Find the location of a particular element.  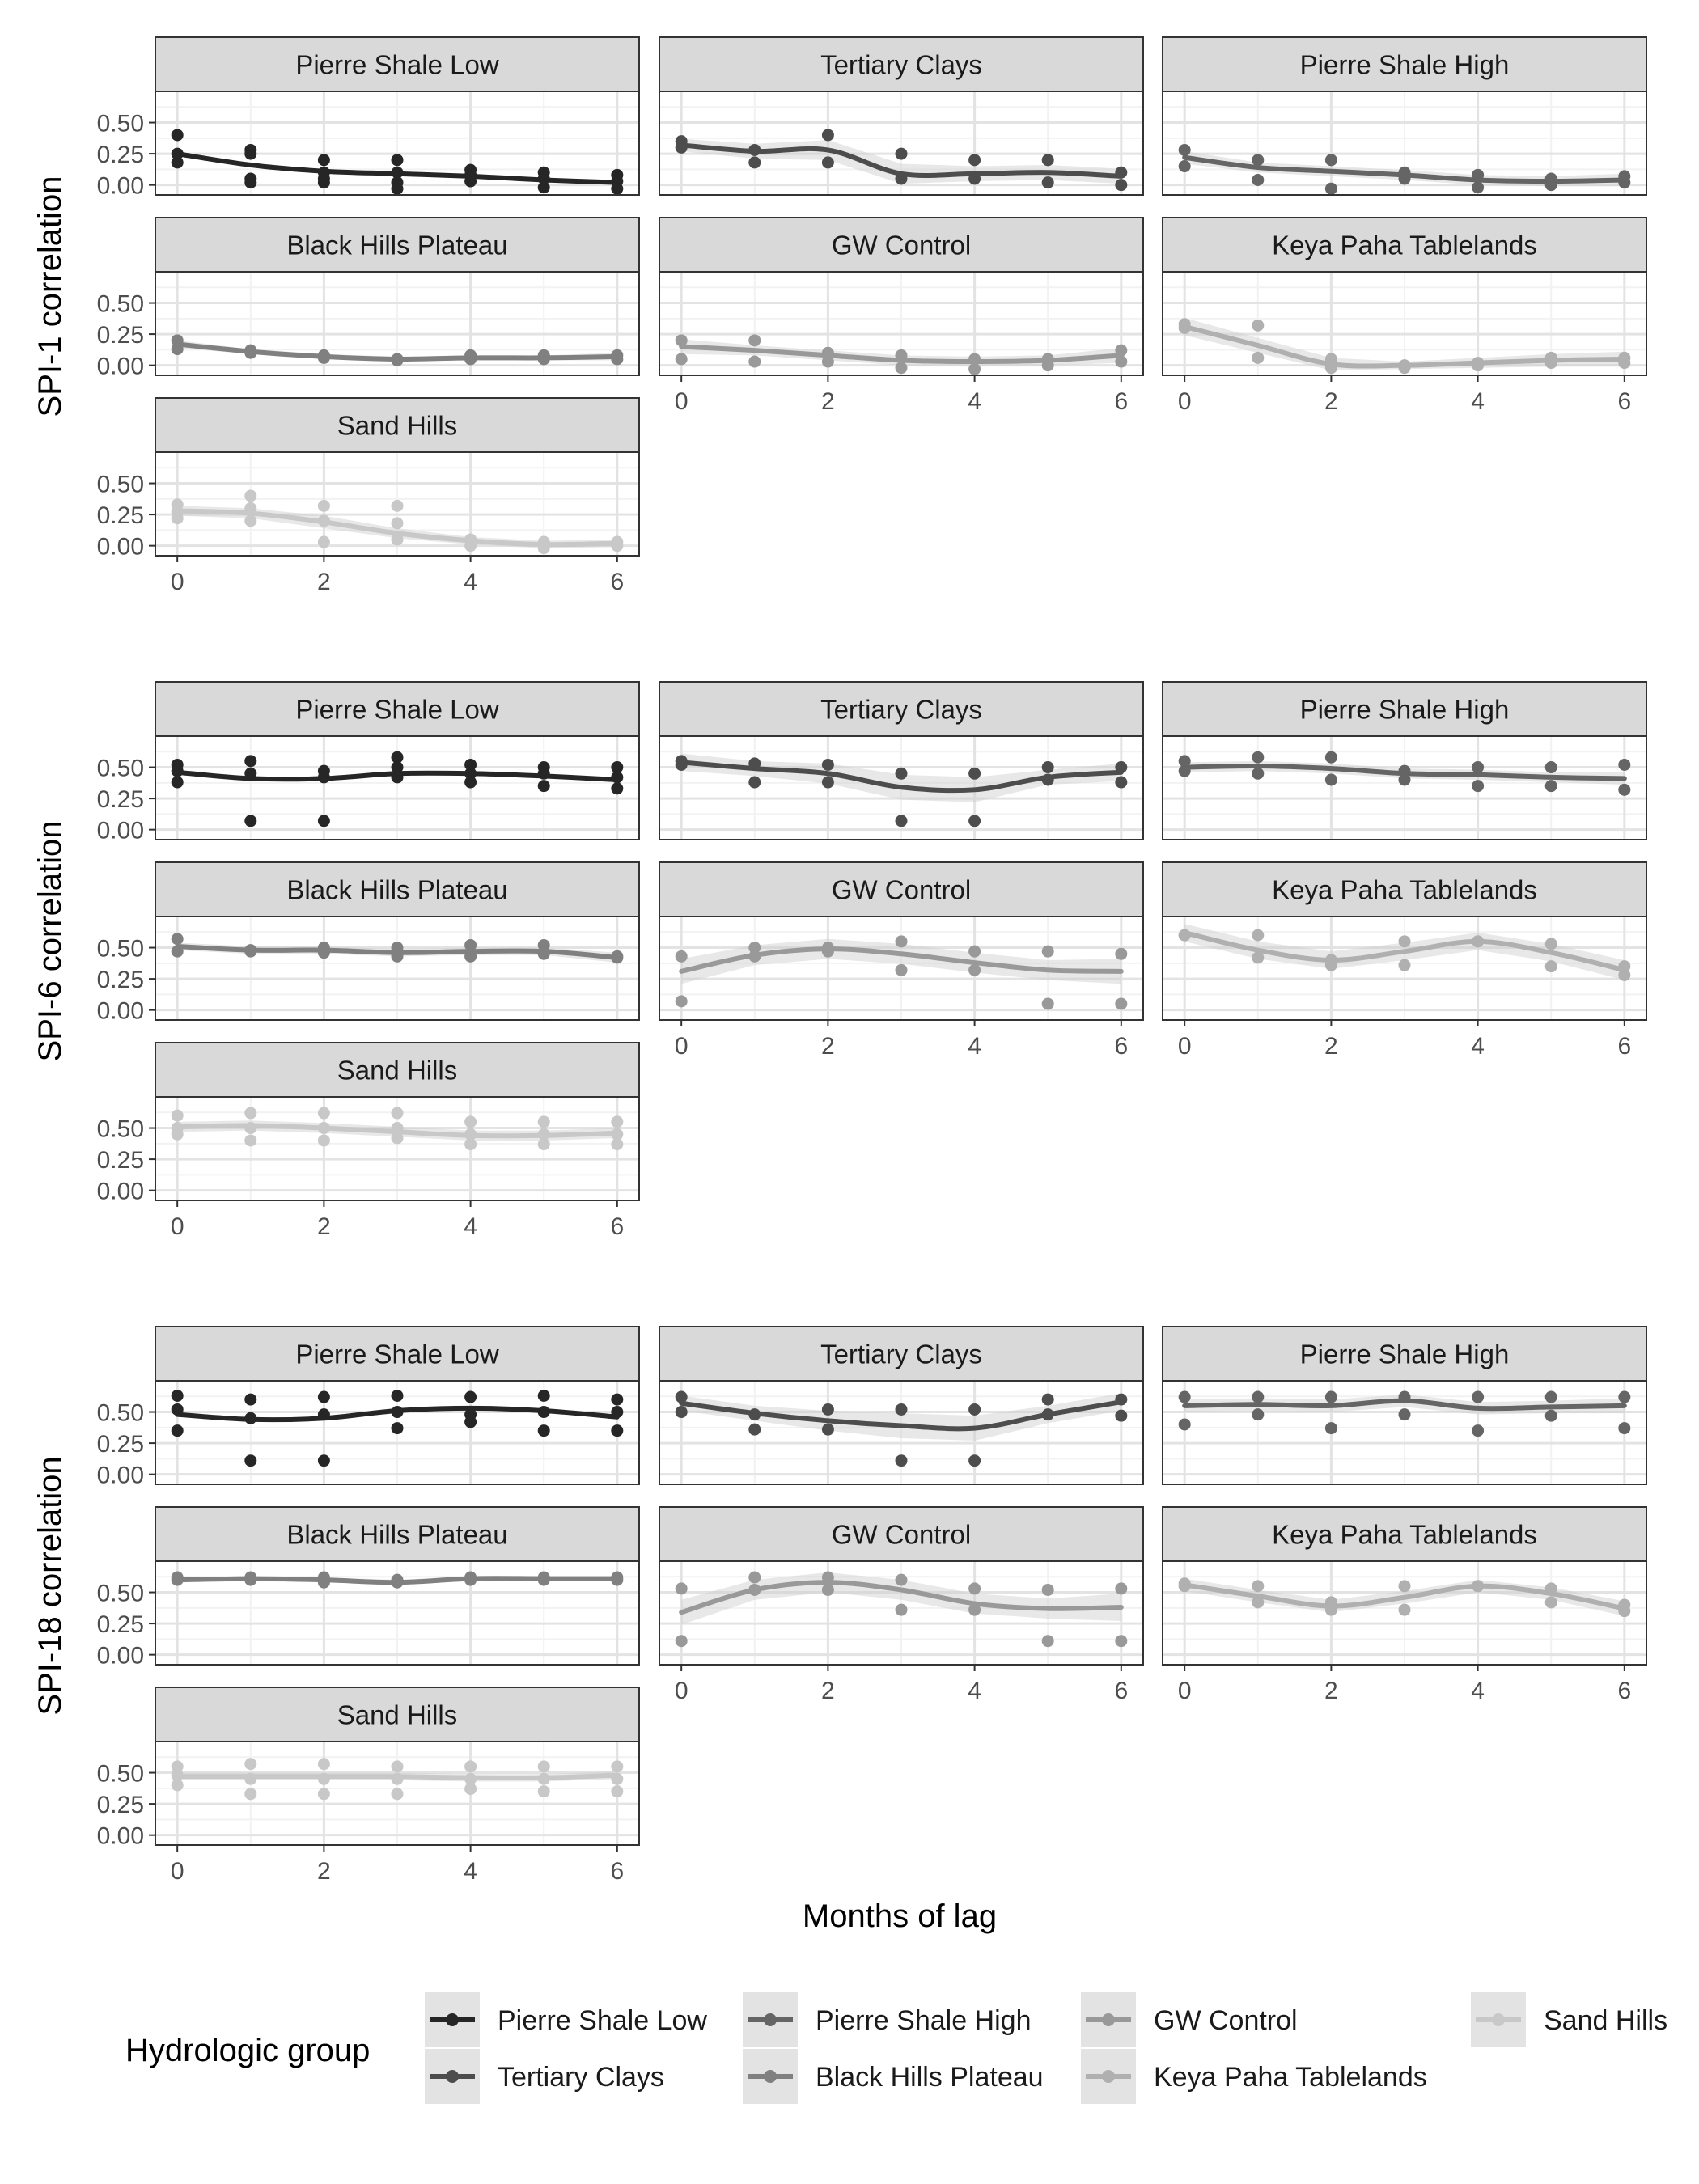

facet-title: Tertiary Clays is located at coordinates (901, 65).